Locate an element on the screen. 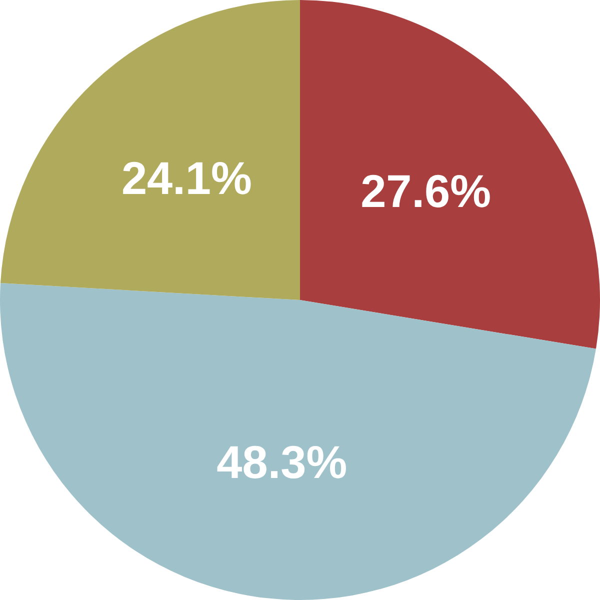 Image resolution: width=600 pixels, height=600 pixels. data-label: 48.3% is located at coordinates (282, 462).